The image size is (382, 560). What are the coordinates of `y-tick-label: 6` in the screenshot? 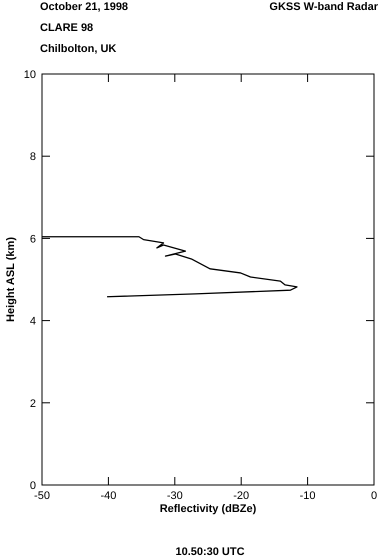 It's located at (33, 239).